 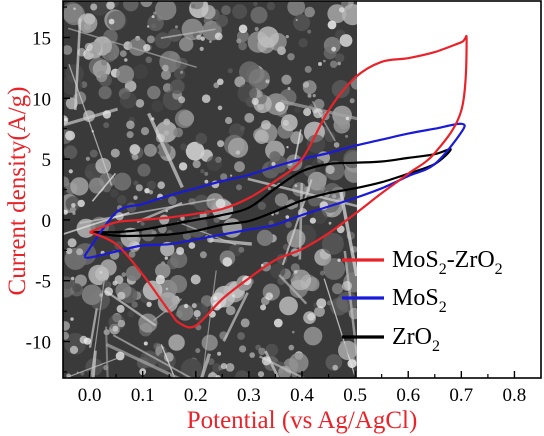 I want to click on x-tick-label: 0.1, so click(x=143, y=395).